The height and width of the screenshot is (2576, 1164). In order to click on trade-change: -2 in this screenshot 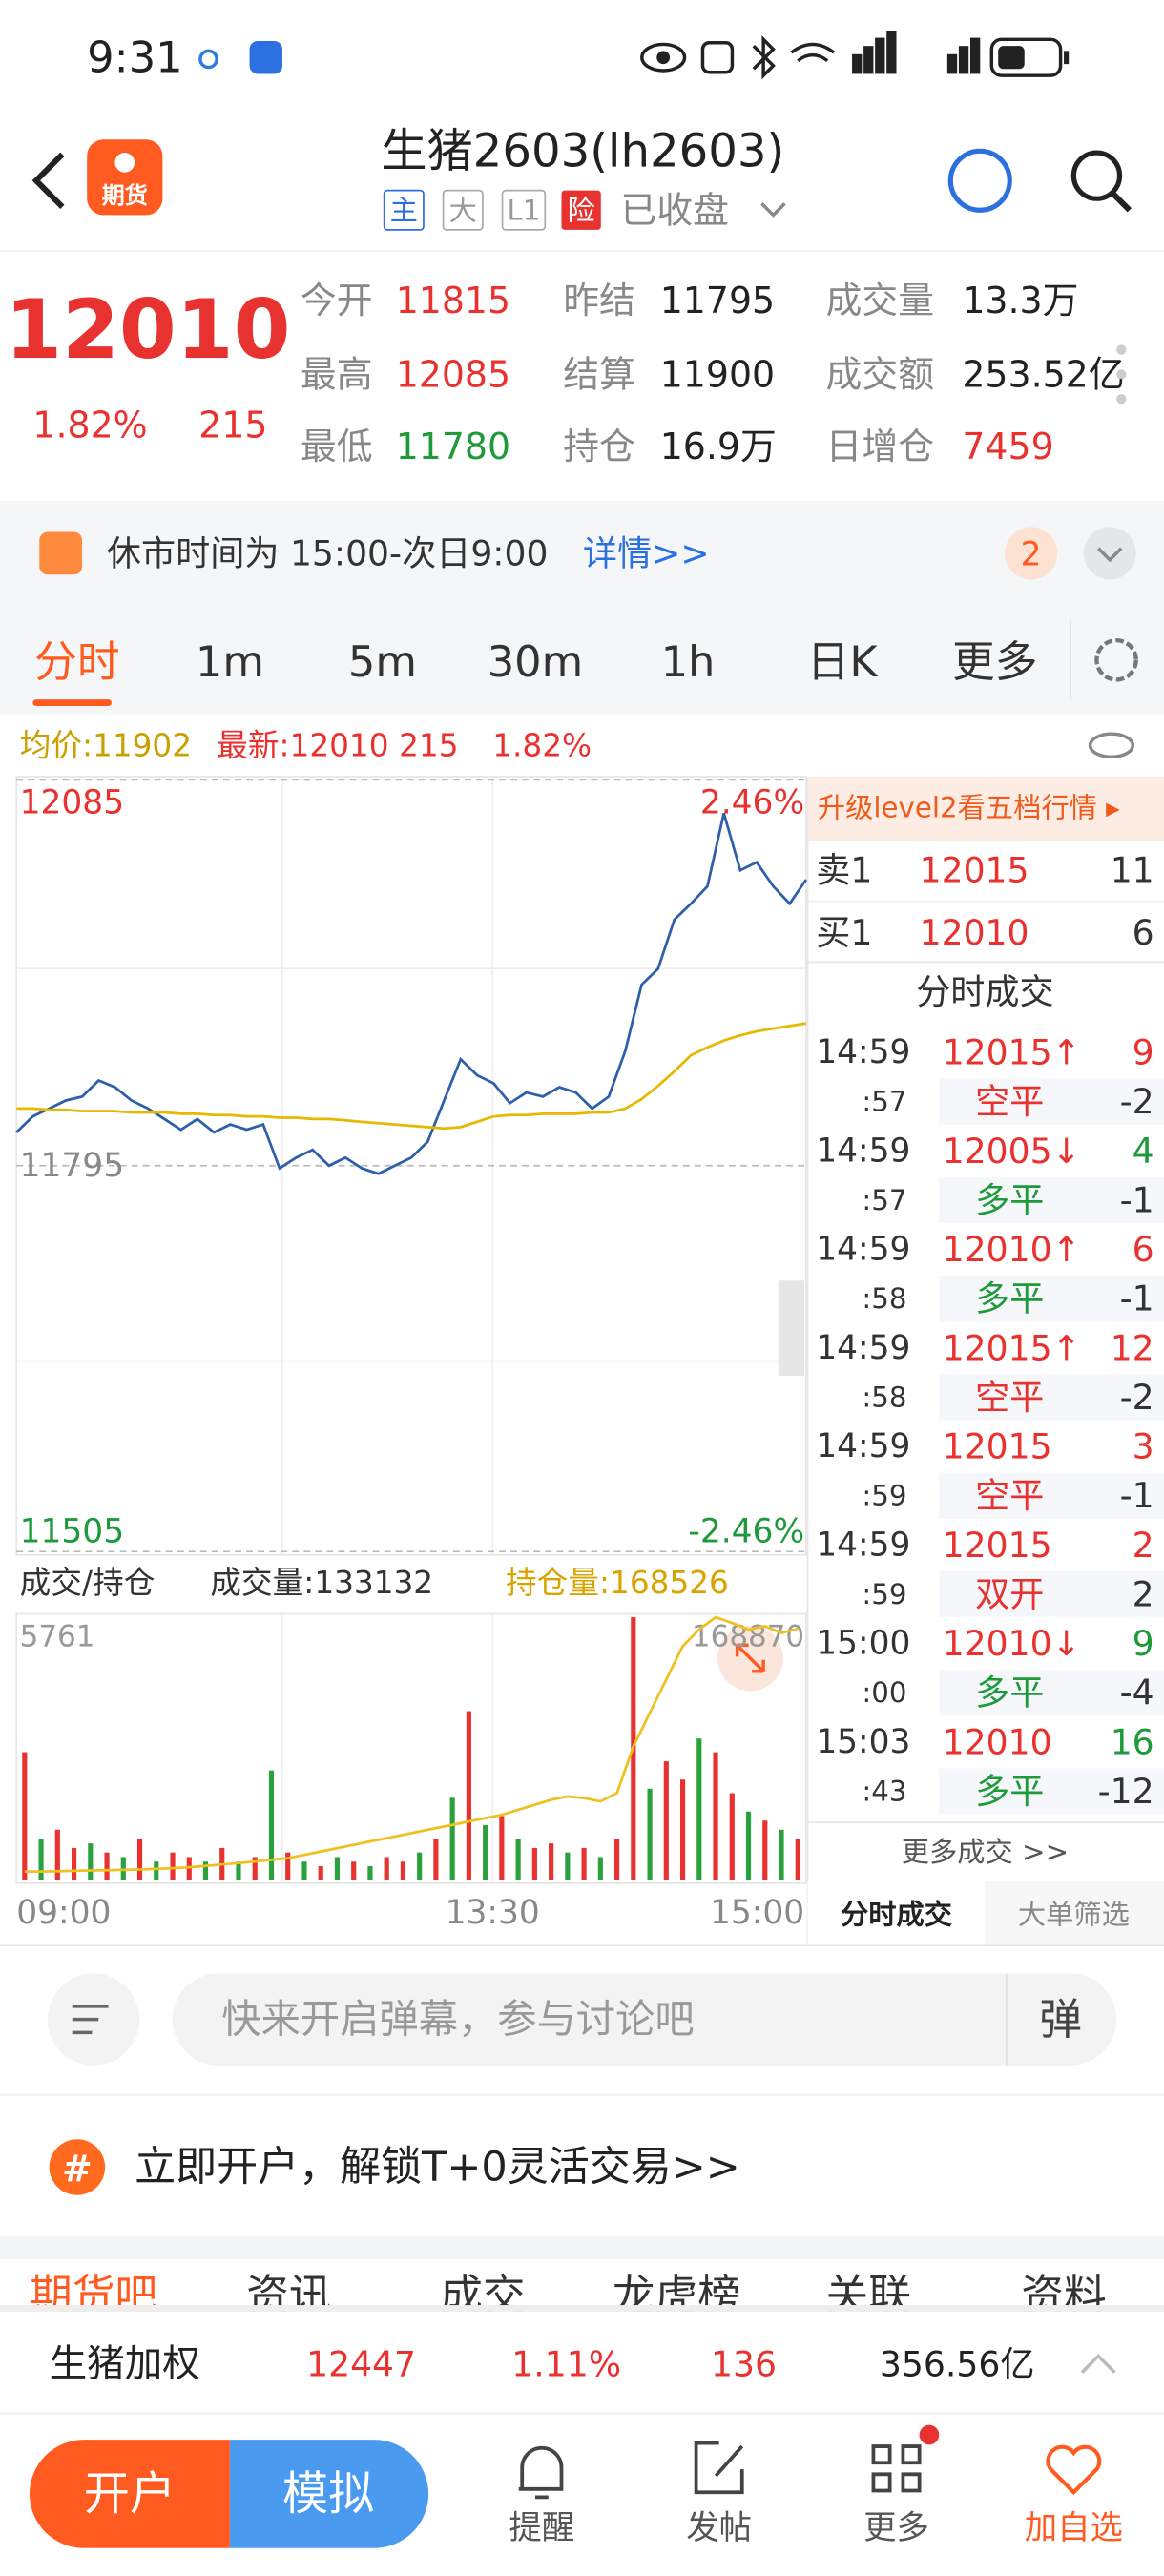, I will do `click(1137, 1101)`.